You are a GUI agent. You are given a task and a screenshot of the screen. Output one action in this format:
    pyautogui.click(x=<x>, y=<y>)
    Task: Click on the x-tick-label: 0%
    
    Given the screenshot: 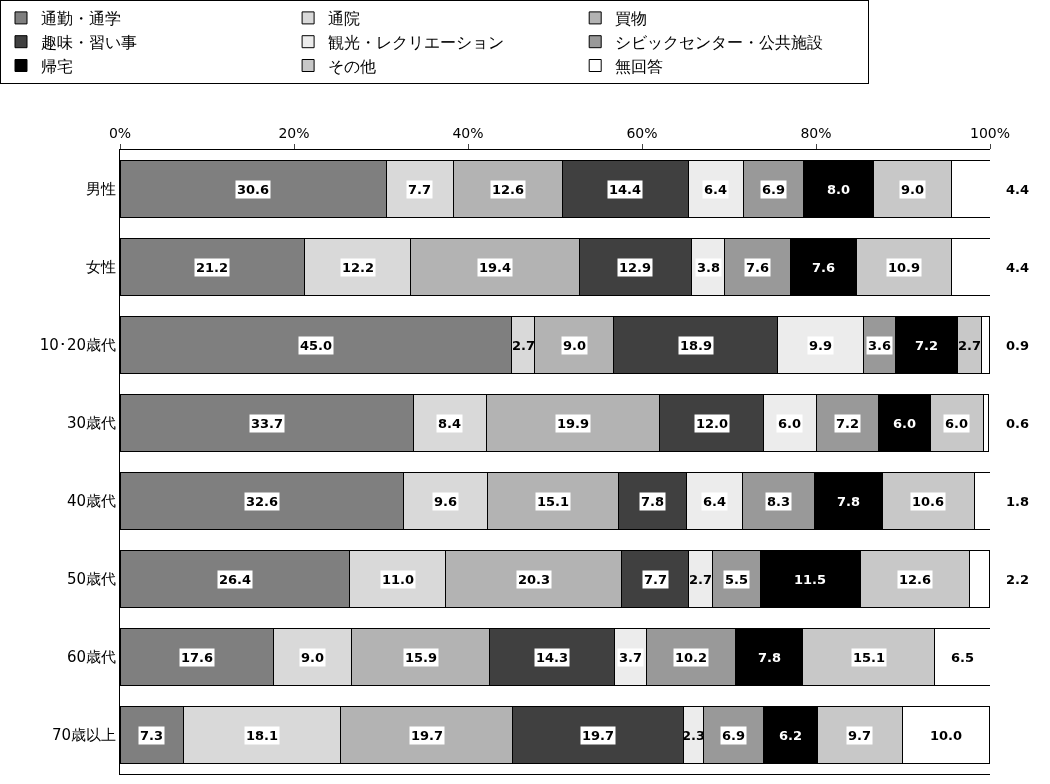 What is the action you would take?
    pyautogui.click(x=120, y=133)
    